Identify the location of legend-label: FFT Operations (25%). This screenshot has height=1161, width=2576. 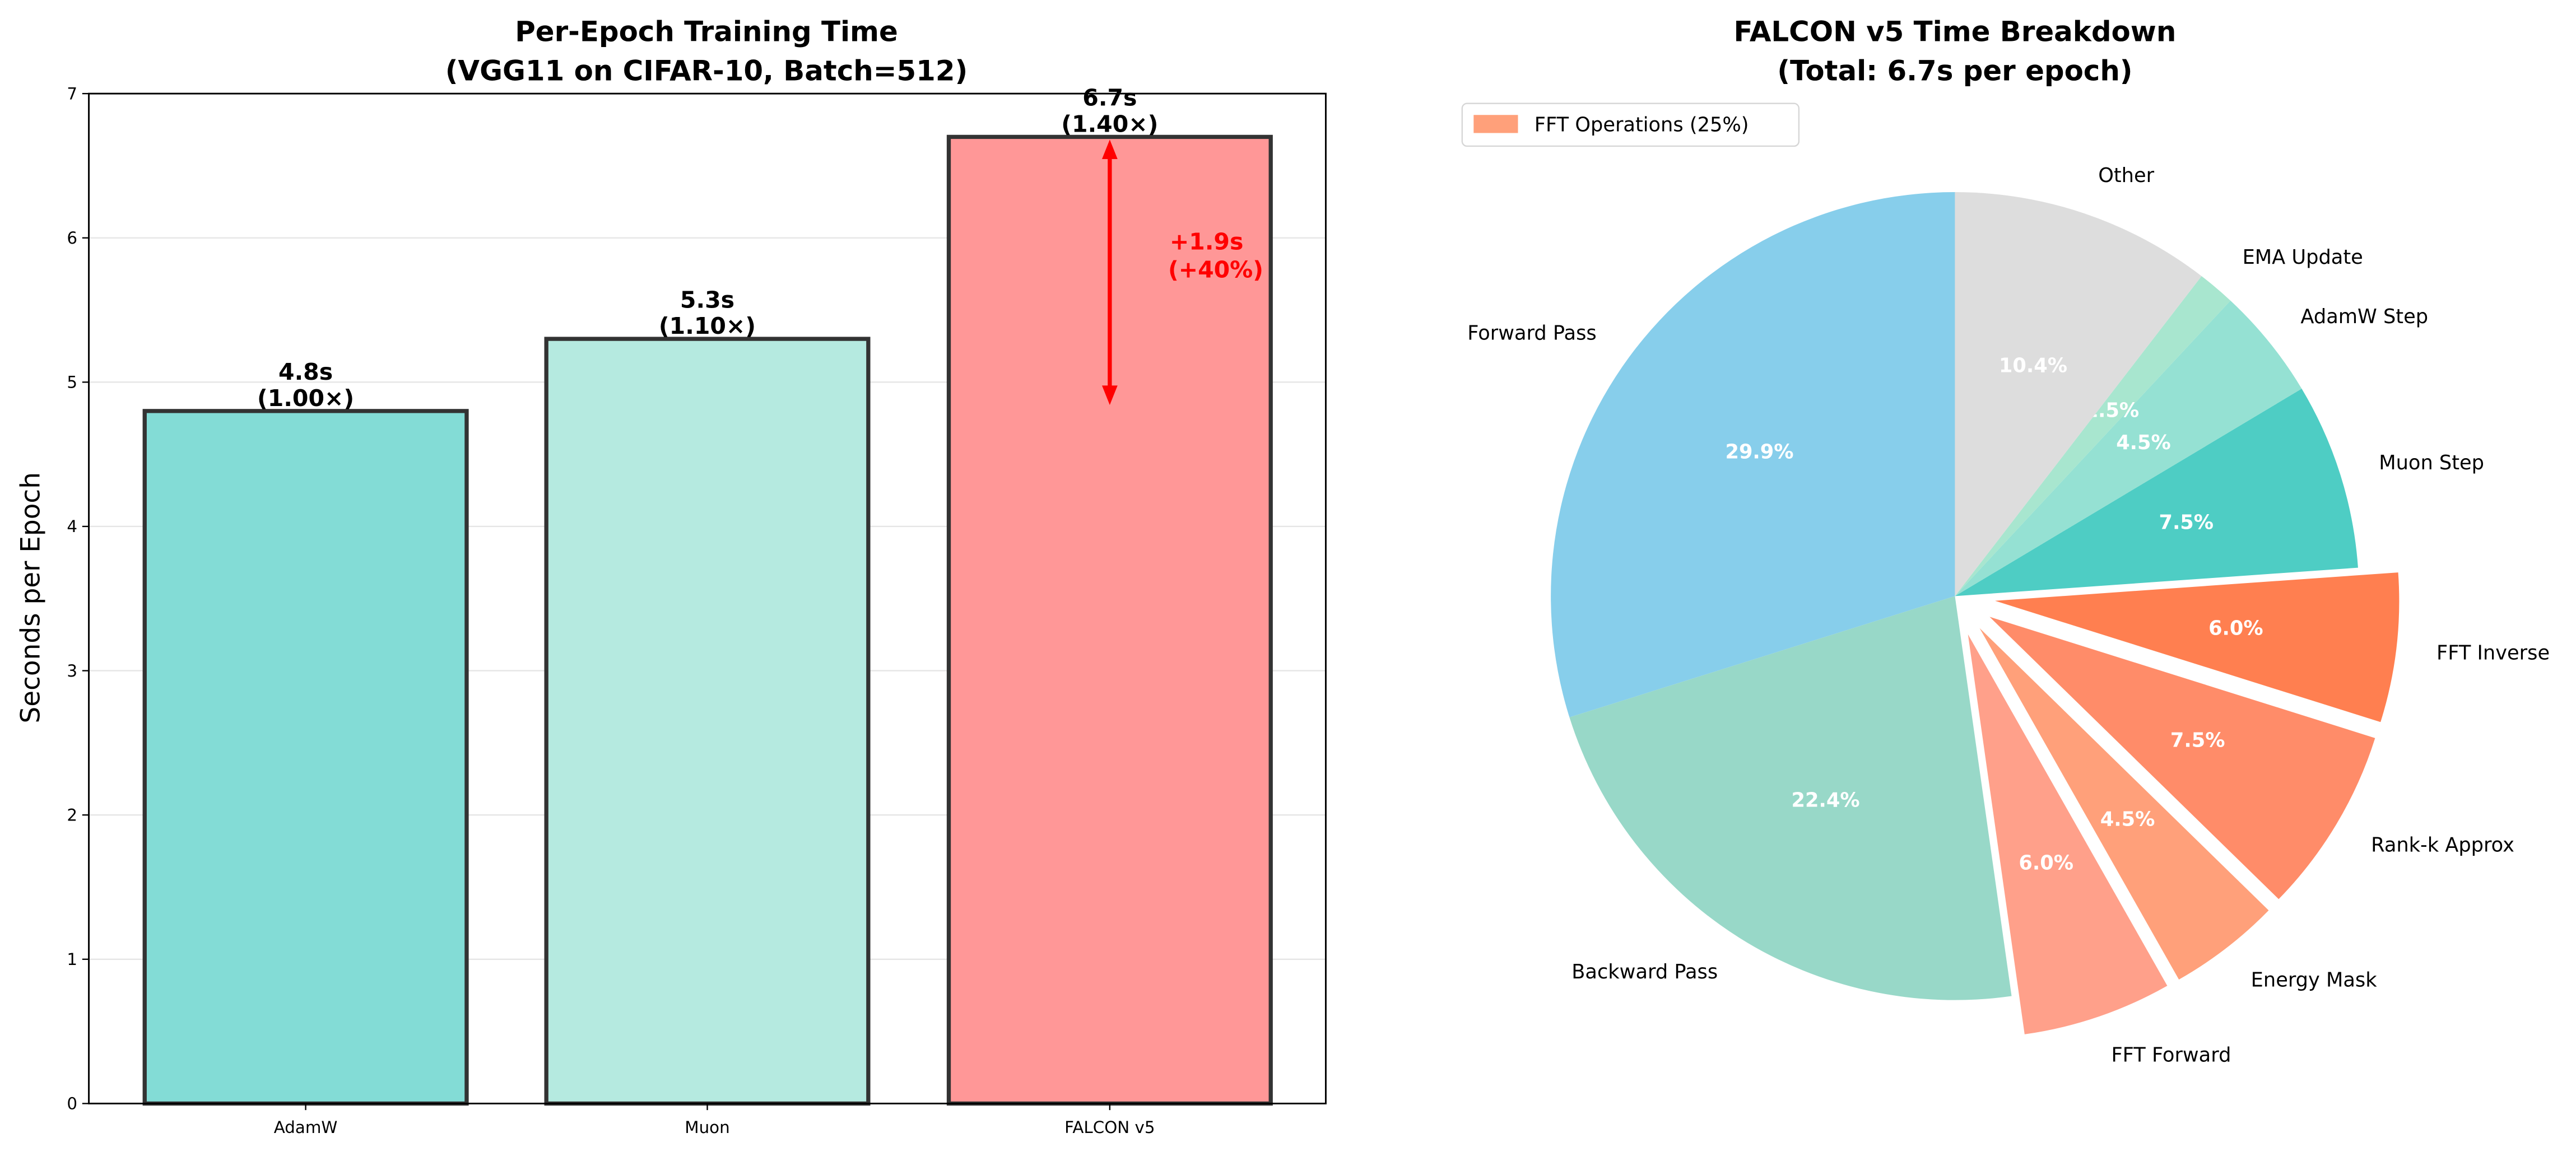
(1642, 125).